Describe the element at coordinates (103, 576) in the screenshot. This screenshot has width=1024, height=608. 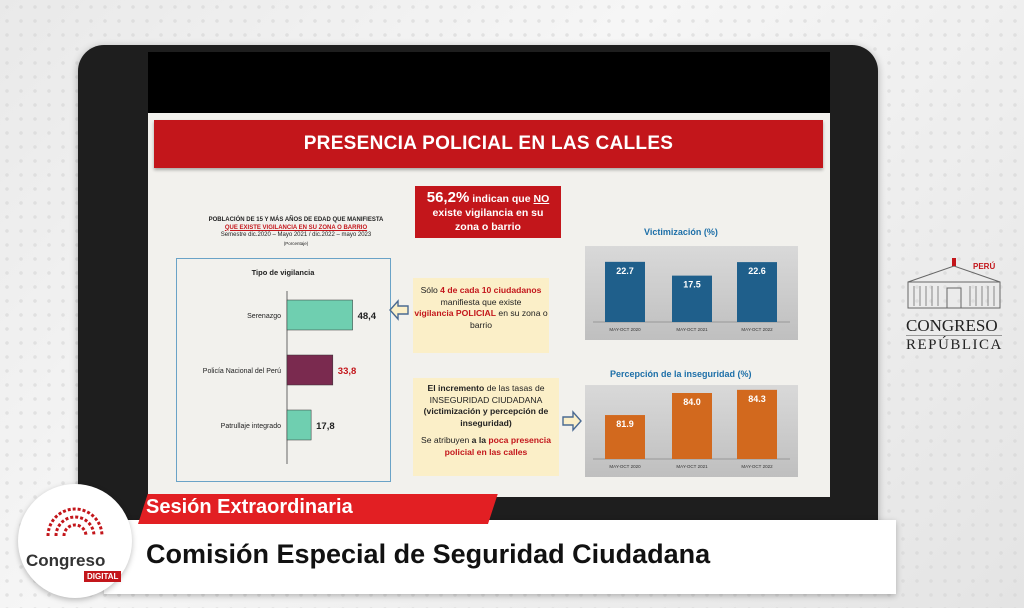
I see `logo-tag: DIGITAL` at that location.